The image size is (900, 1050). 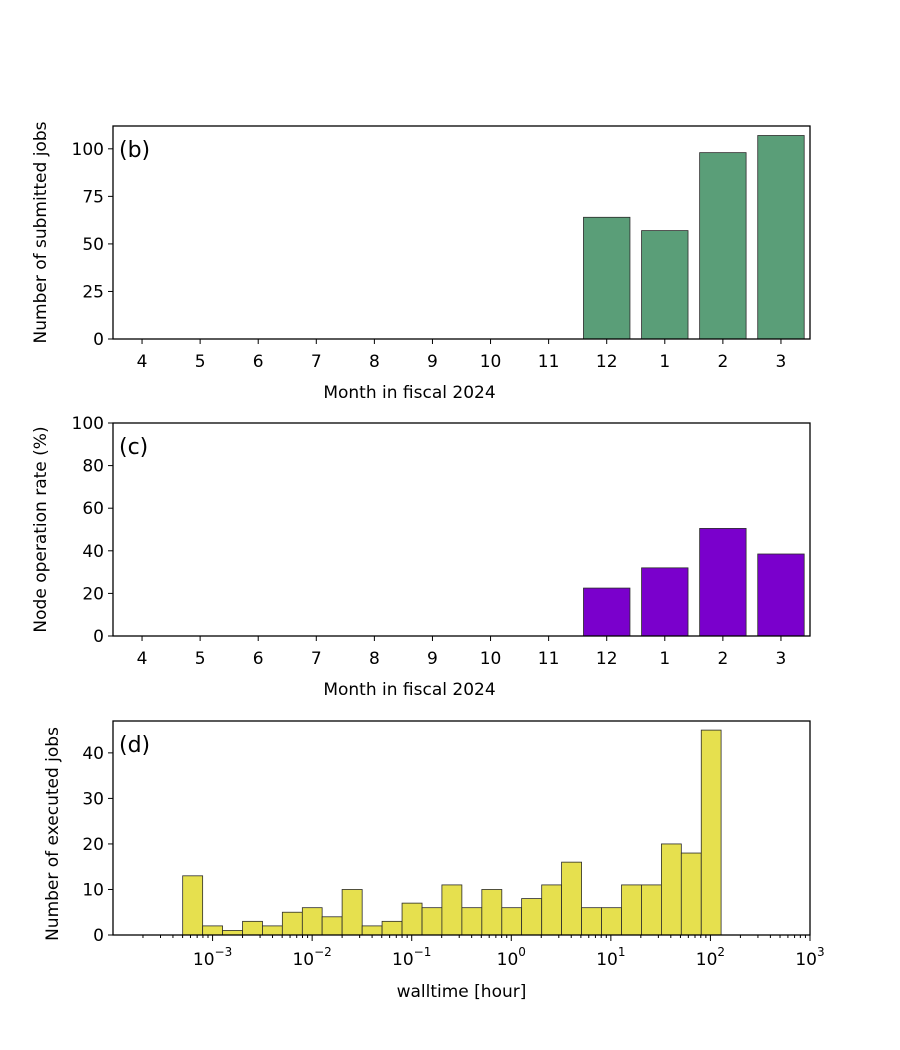 I want to click on panel-label: (c), so click(x=133, y=447).